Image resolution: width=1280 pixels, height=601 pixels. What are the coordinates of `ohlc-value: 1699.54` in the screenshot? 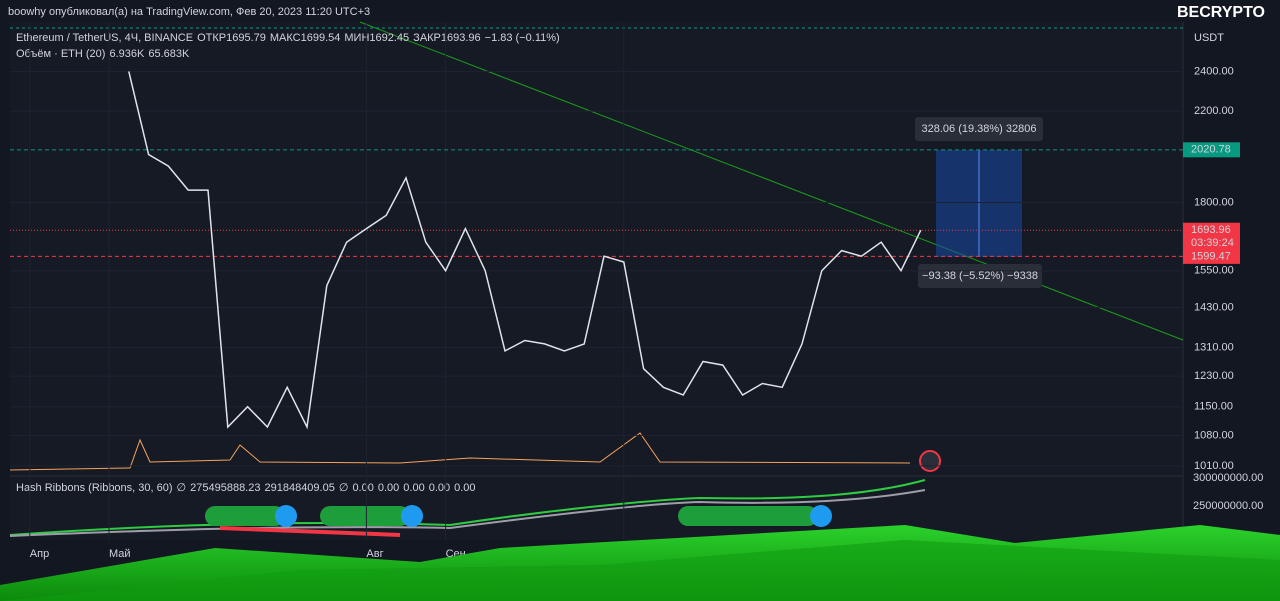 It's located at (321, 38).